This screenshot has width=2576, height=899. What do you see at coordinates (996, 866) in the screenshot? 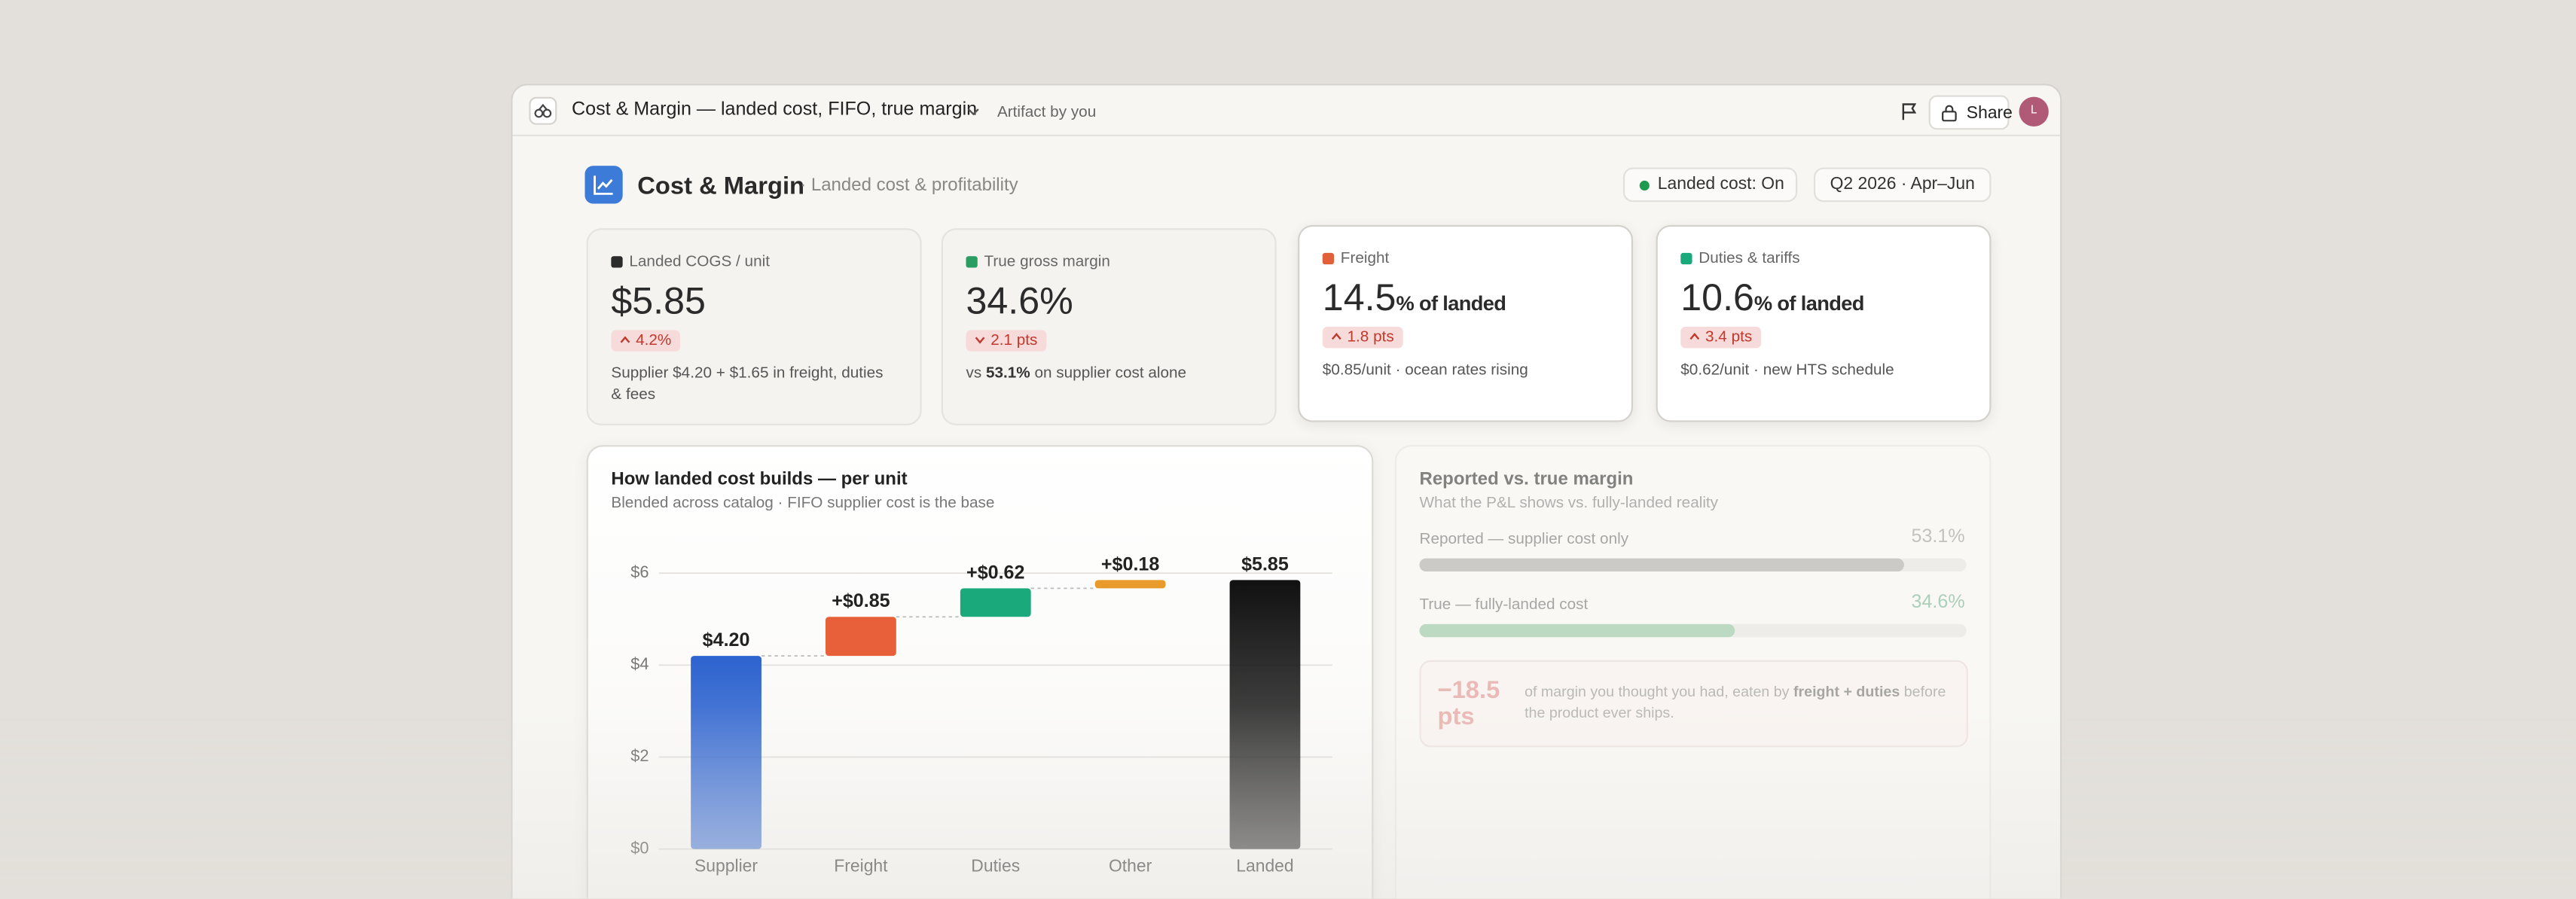
I see `x-tick-label: Duties` at bounding box center [996, 866].